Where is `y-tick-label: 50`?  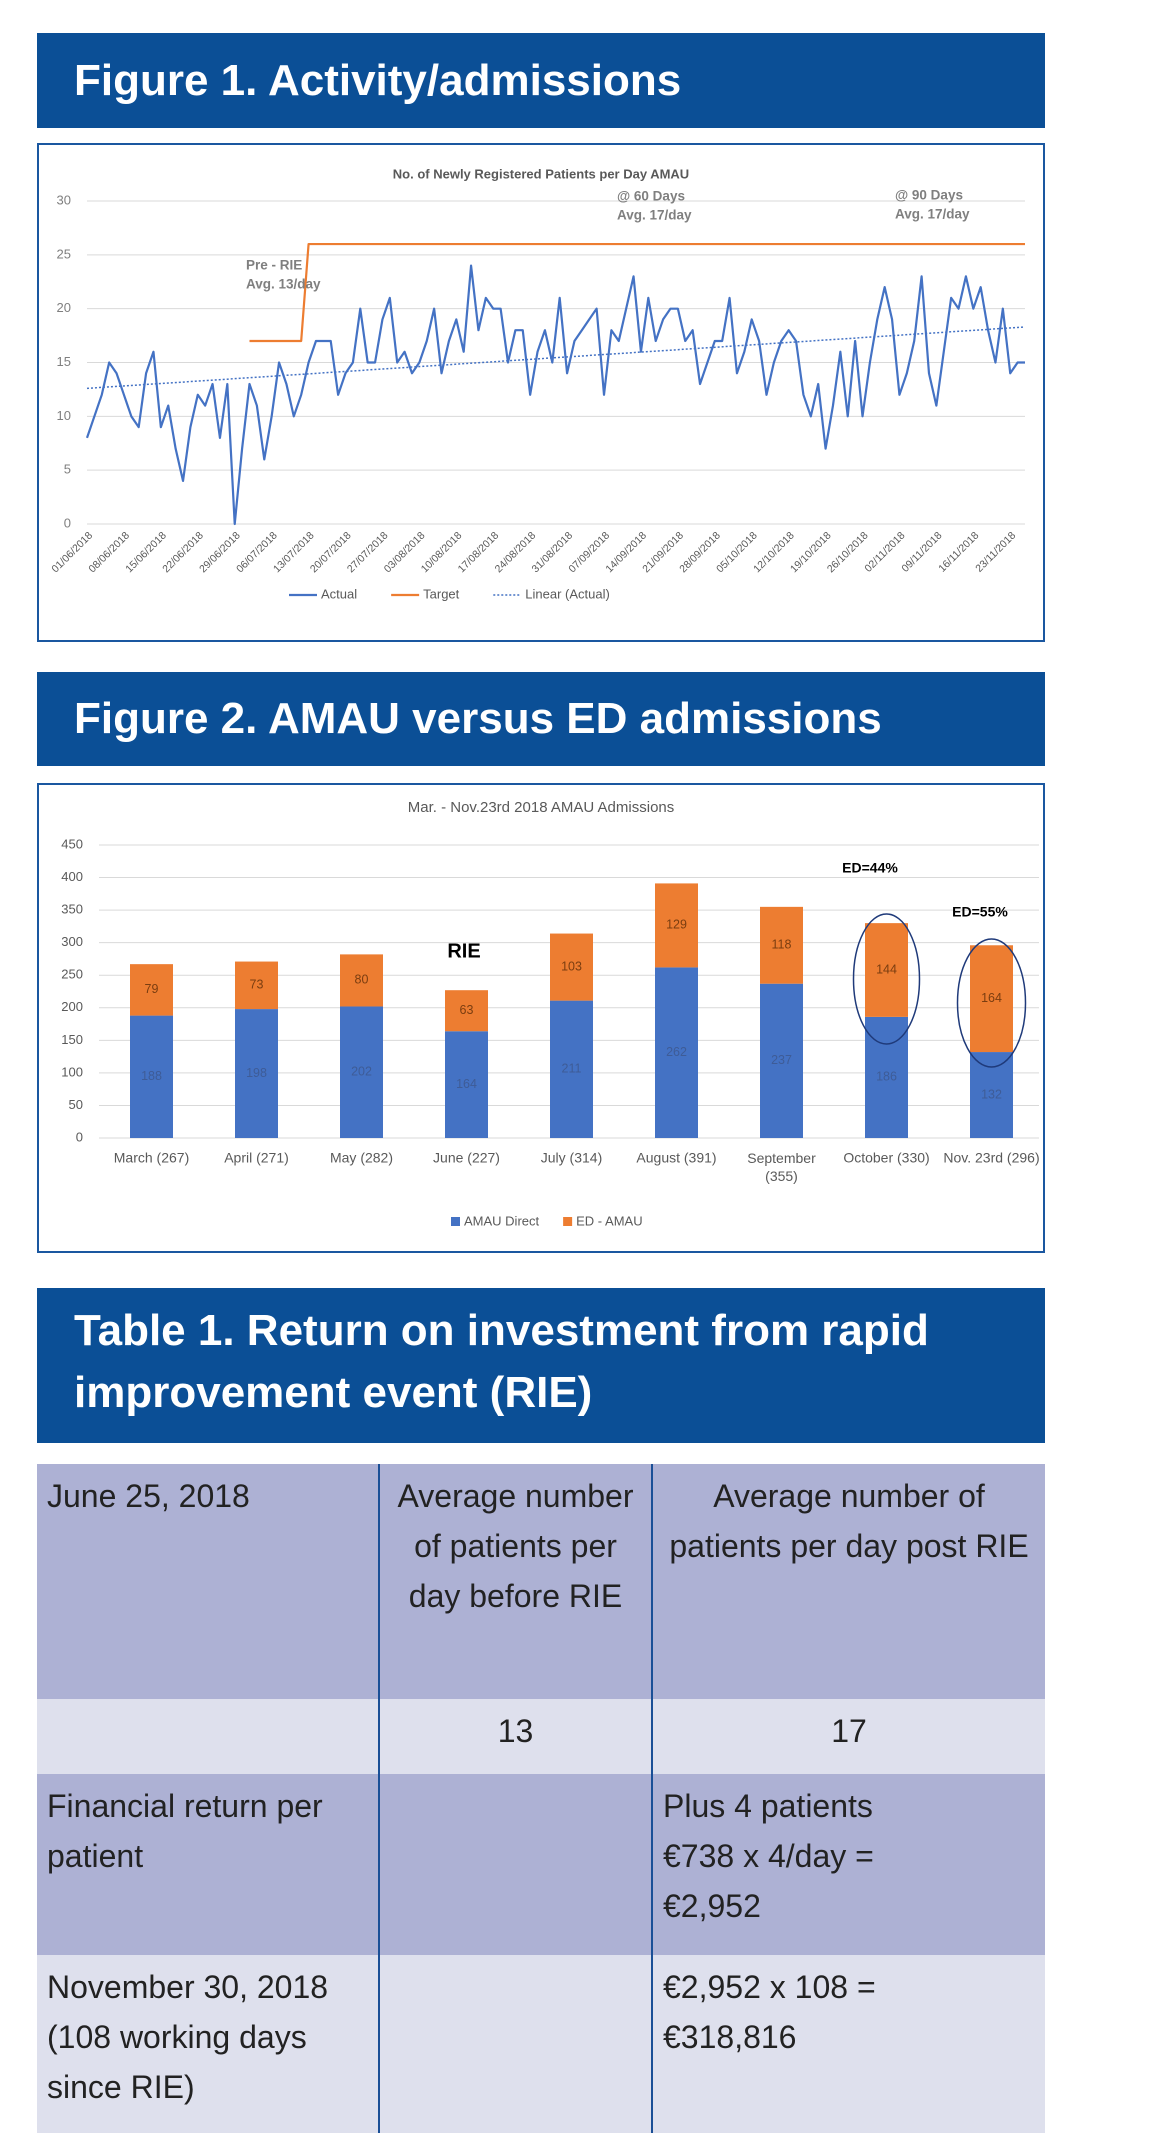 y-tick-label: 50 is located at coordinates (76, 1104).